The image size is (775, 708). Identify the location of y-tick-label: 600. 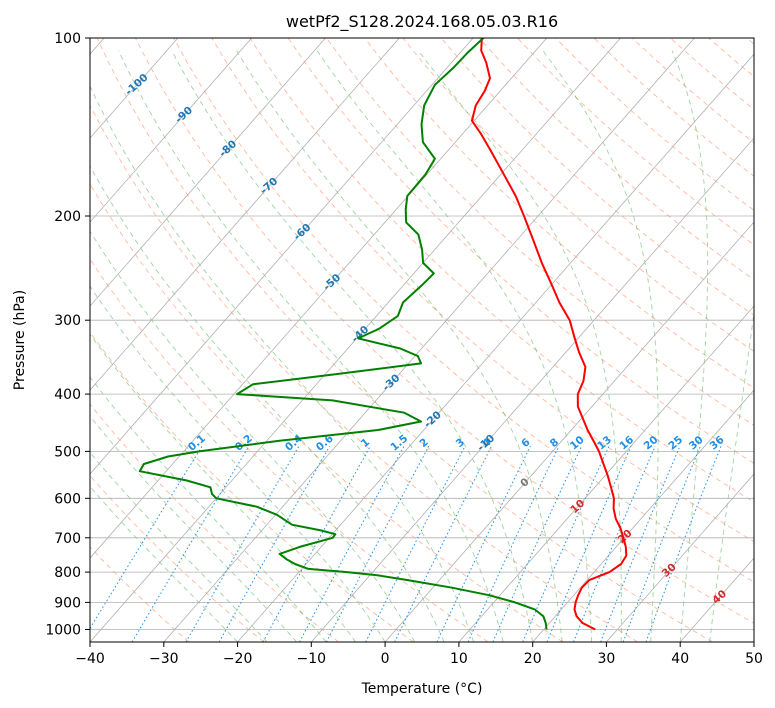
(67, 499).